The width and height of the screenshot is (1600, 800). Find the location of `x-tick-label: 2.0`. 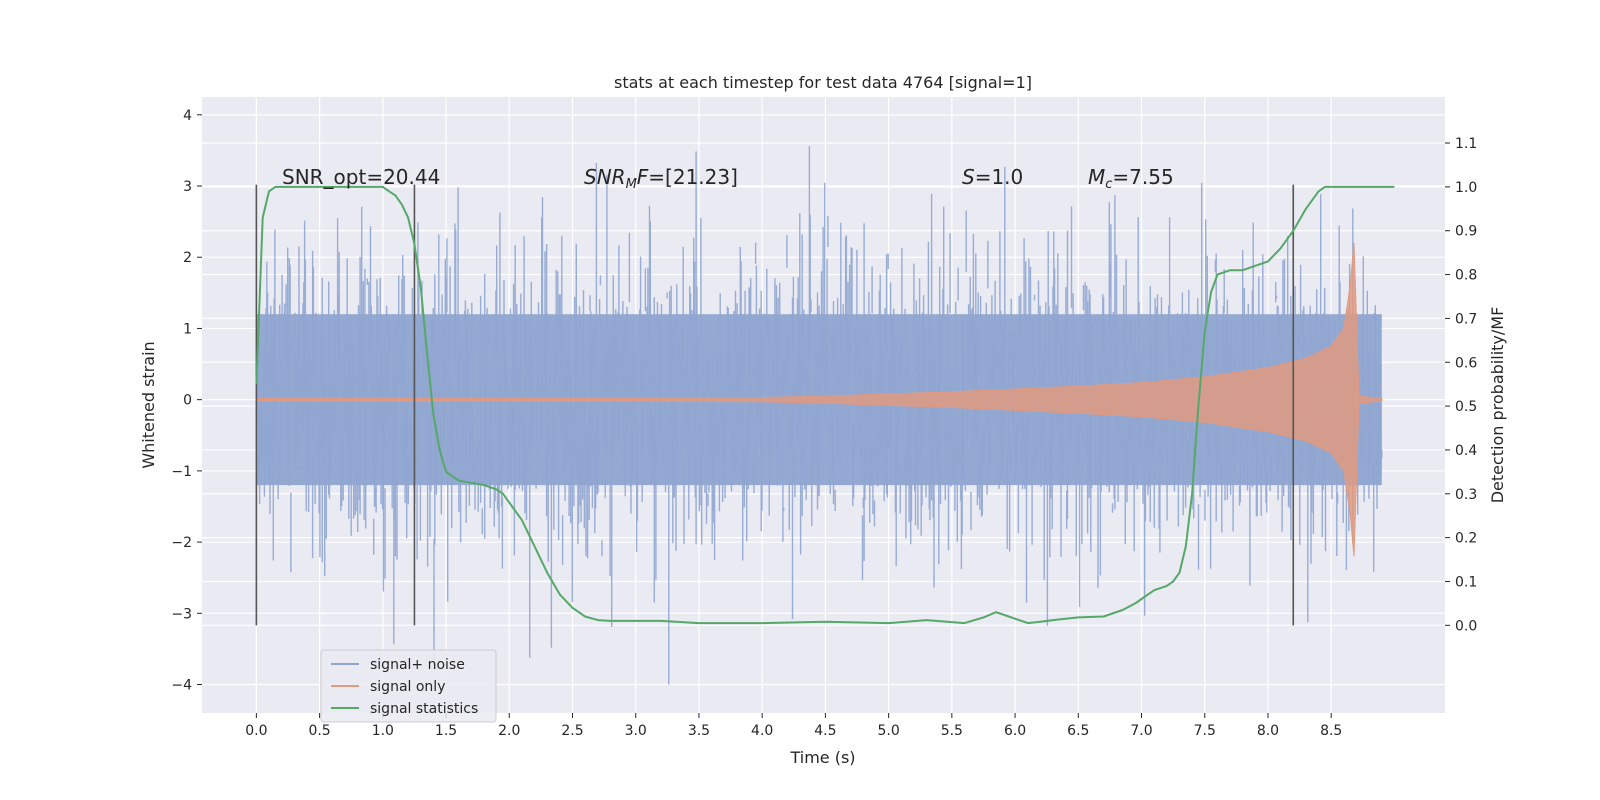

x-tick-label: 2.0 is located at coordinates (509, 731).